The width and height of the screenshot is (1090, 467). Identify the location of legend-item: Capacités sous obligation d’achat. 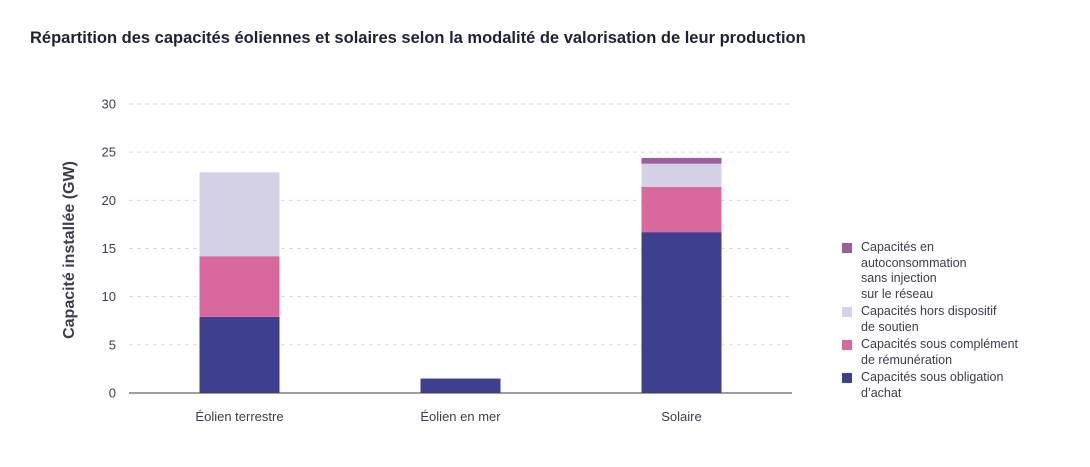
(937, 385).